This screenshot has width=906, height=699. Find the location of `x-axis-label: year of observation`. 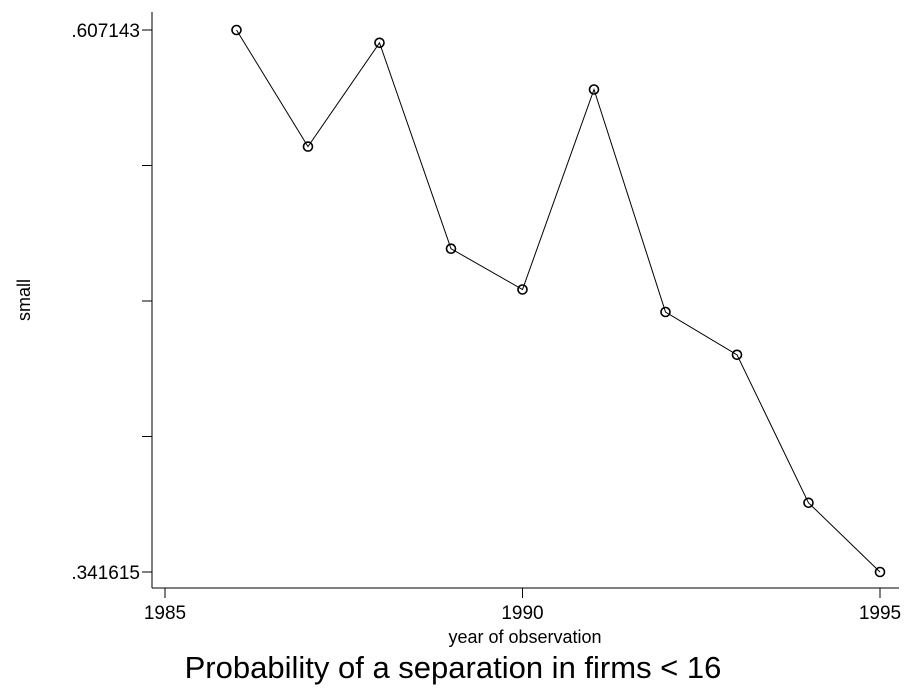

x-axis-label: year of observation is located at coordinates (524, 637).